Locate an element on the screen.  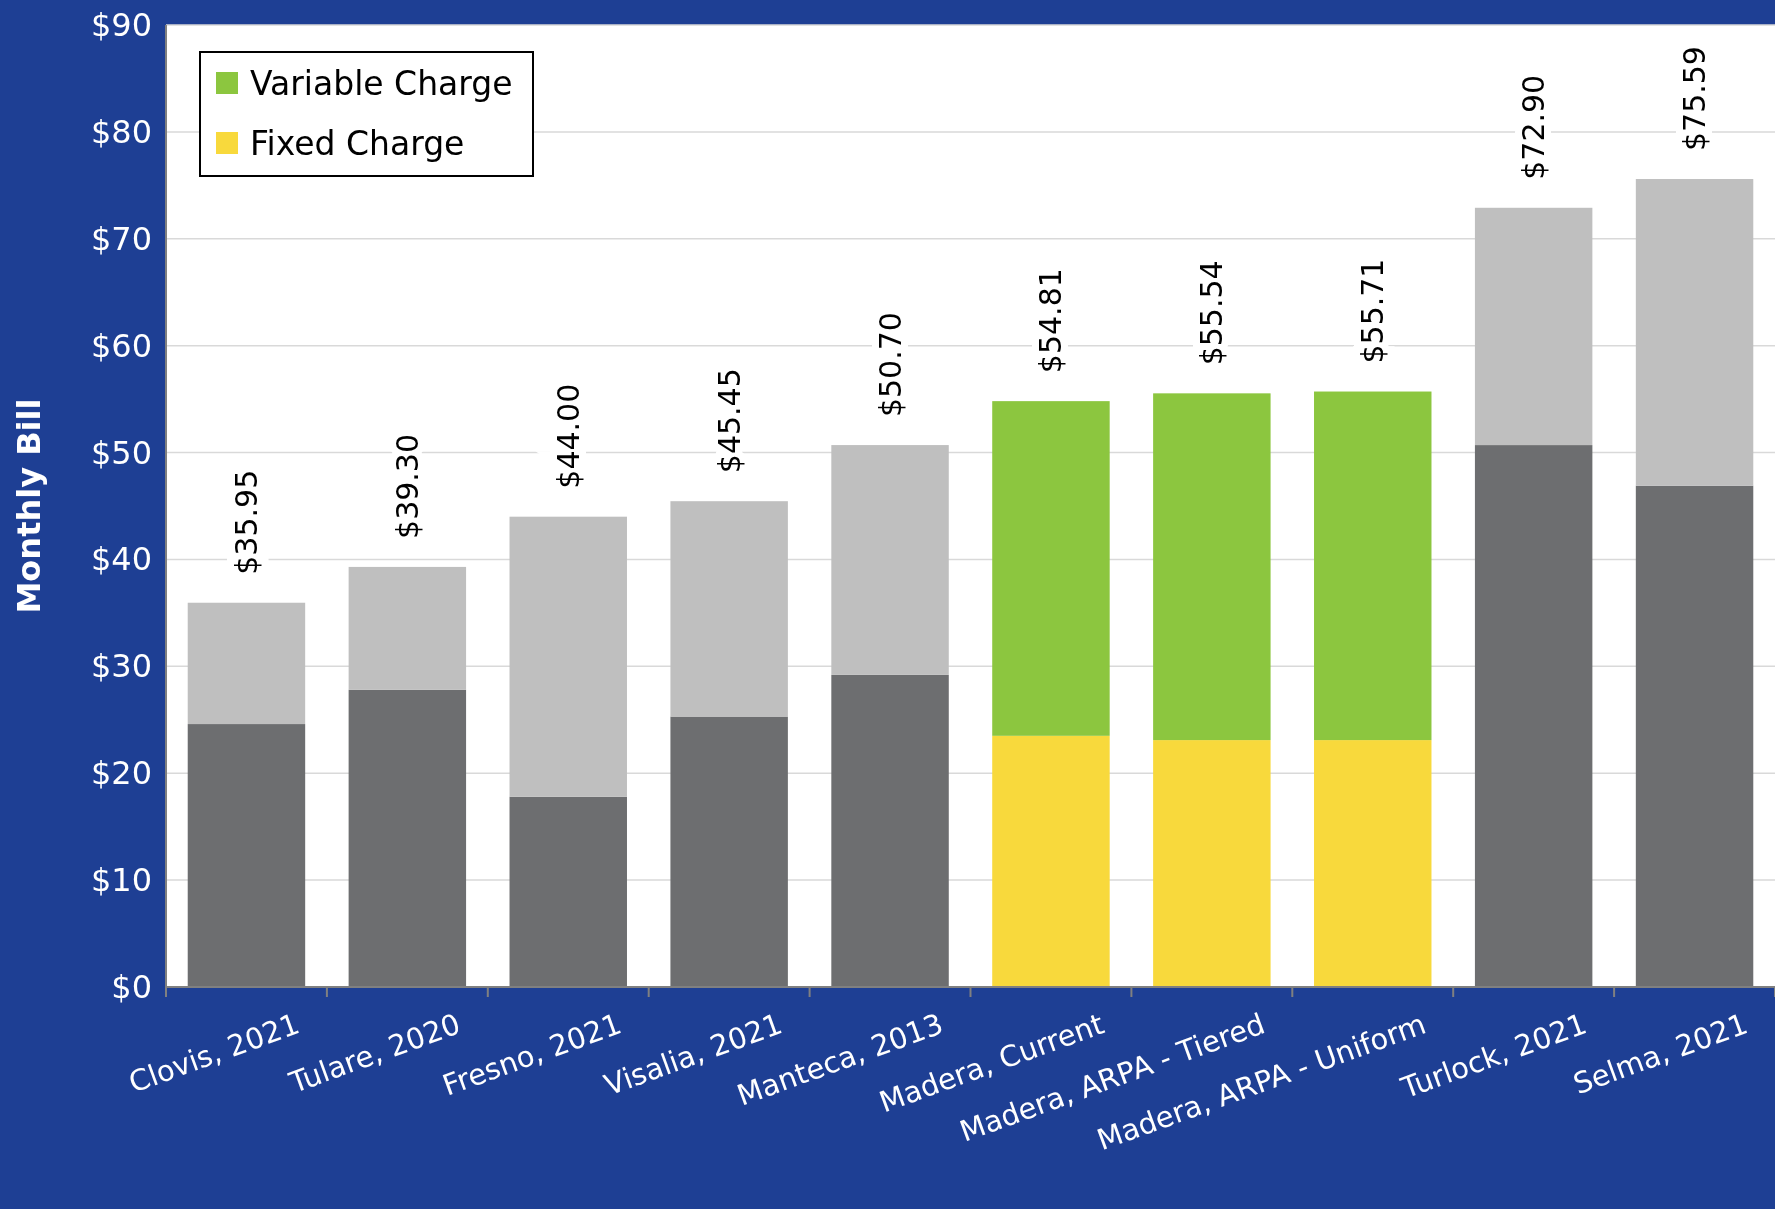
y-axis-title: Monthly Bill is located at coordinates (29, 506).